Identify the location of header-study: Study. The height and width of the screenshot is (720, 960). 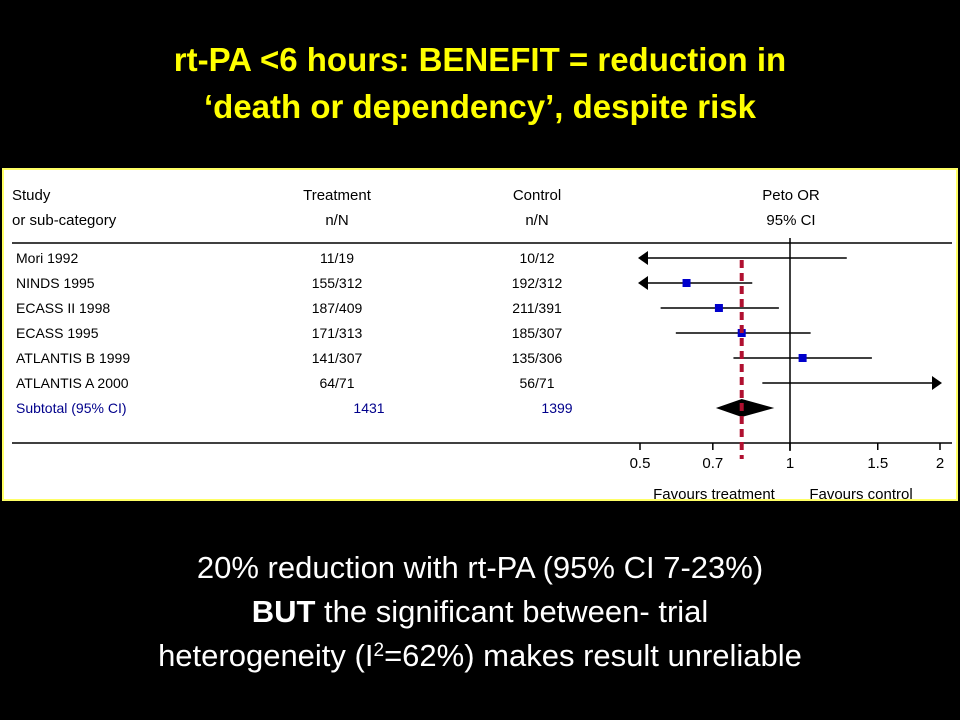
(31, 195).